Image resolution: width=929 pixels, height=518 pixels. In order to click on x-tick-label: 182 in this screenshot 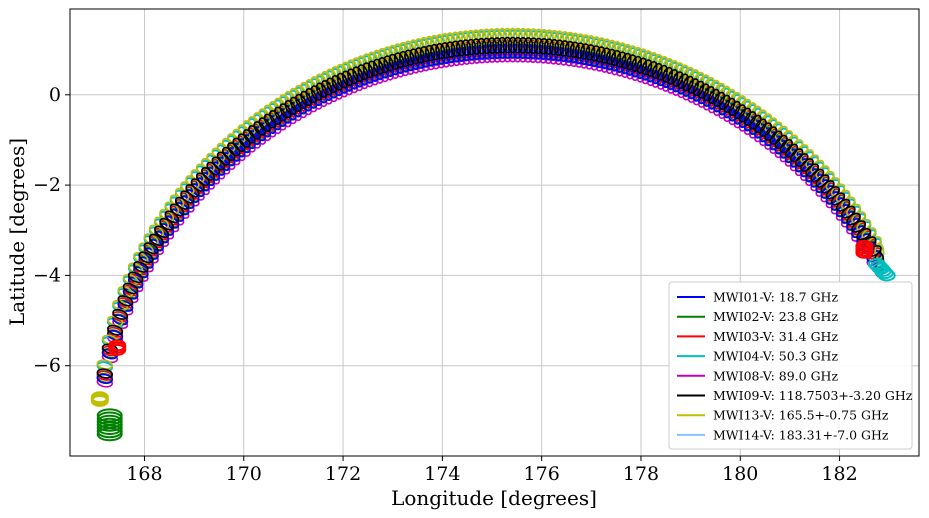, I will do `click(839, 474)`.